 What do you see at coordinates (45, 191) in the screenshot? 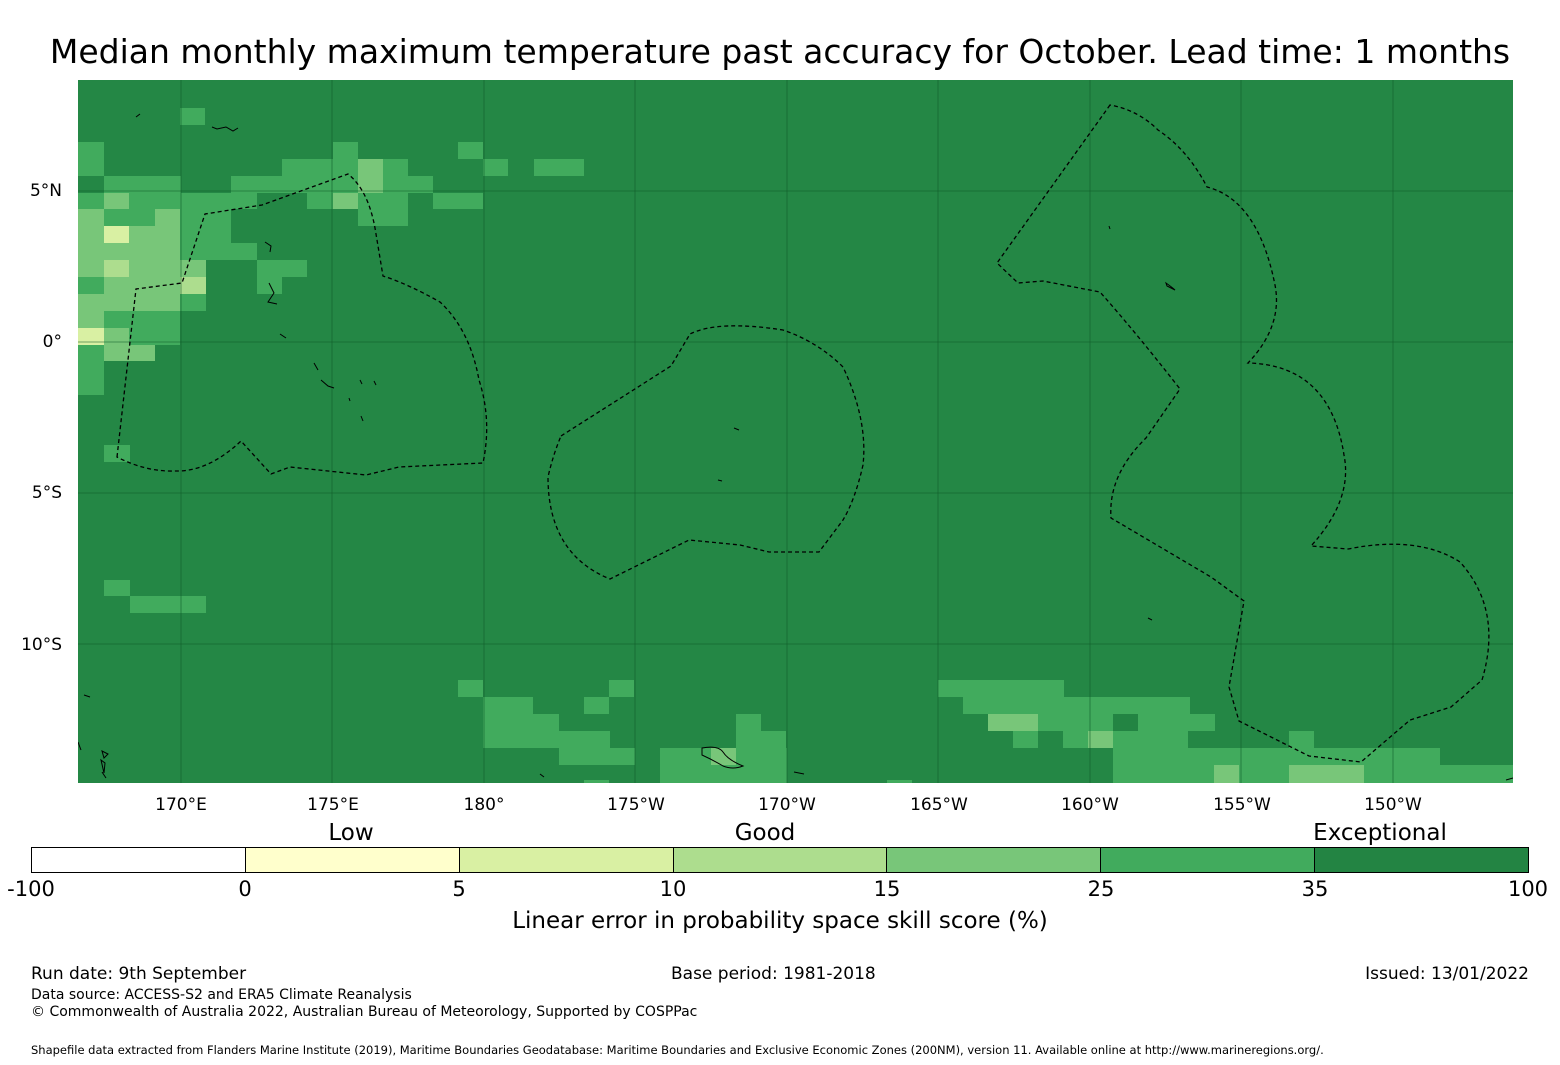
I see `lat-label-5n: 5°N` at bounding box center [45, 191].